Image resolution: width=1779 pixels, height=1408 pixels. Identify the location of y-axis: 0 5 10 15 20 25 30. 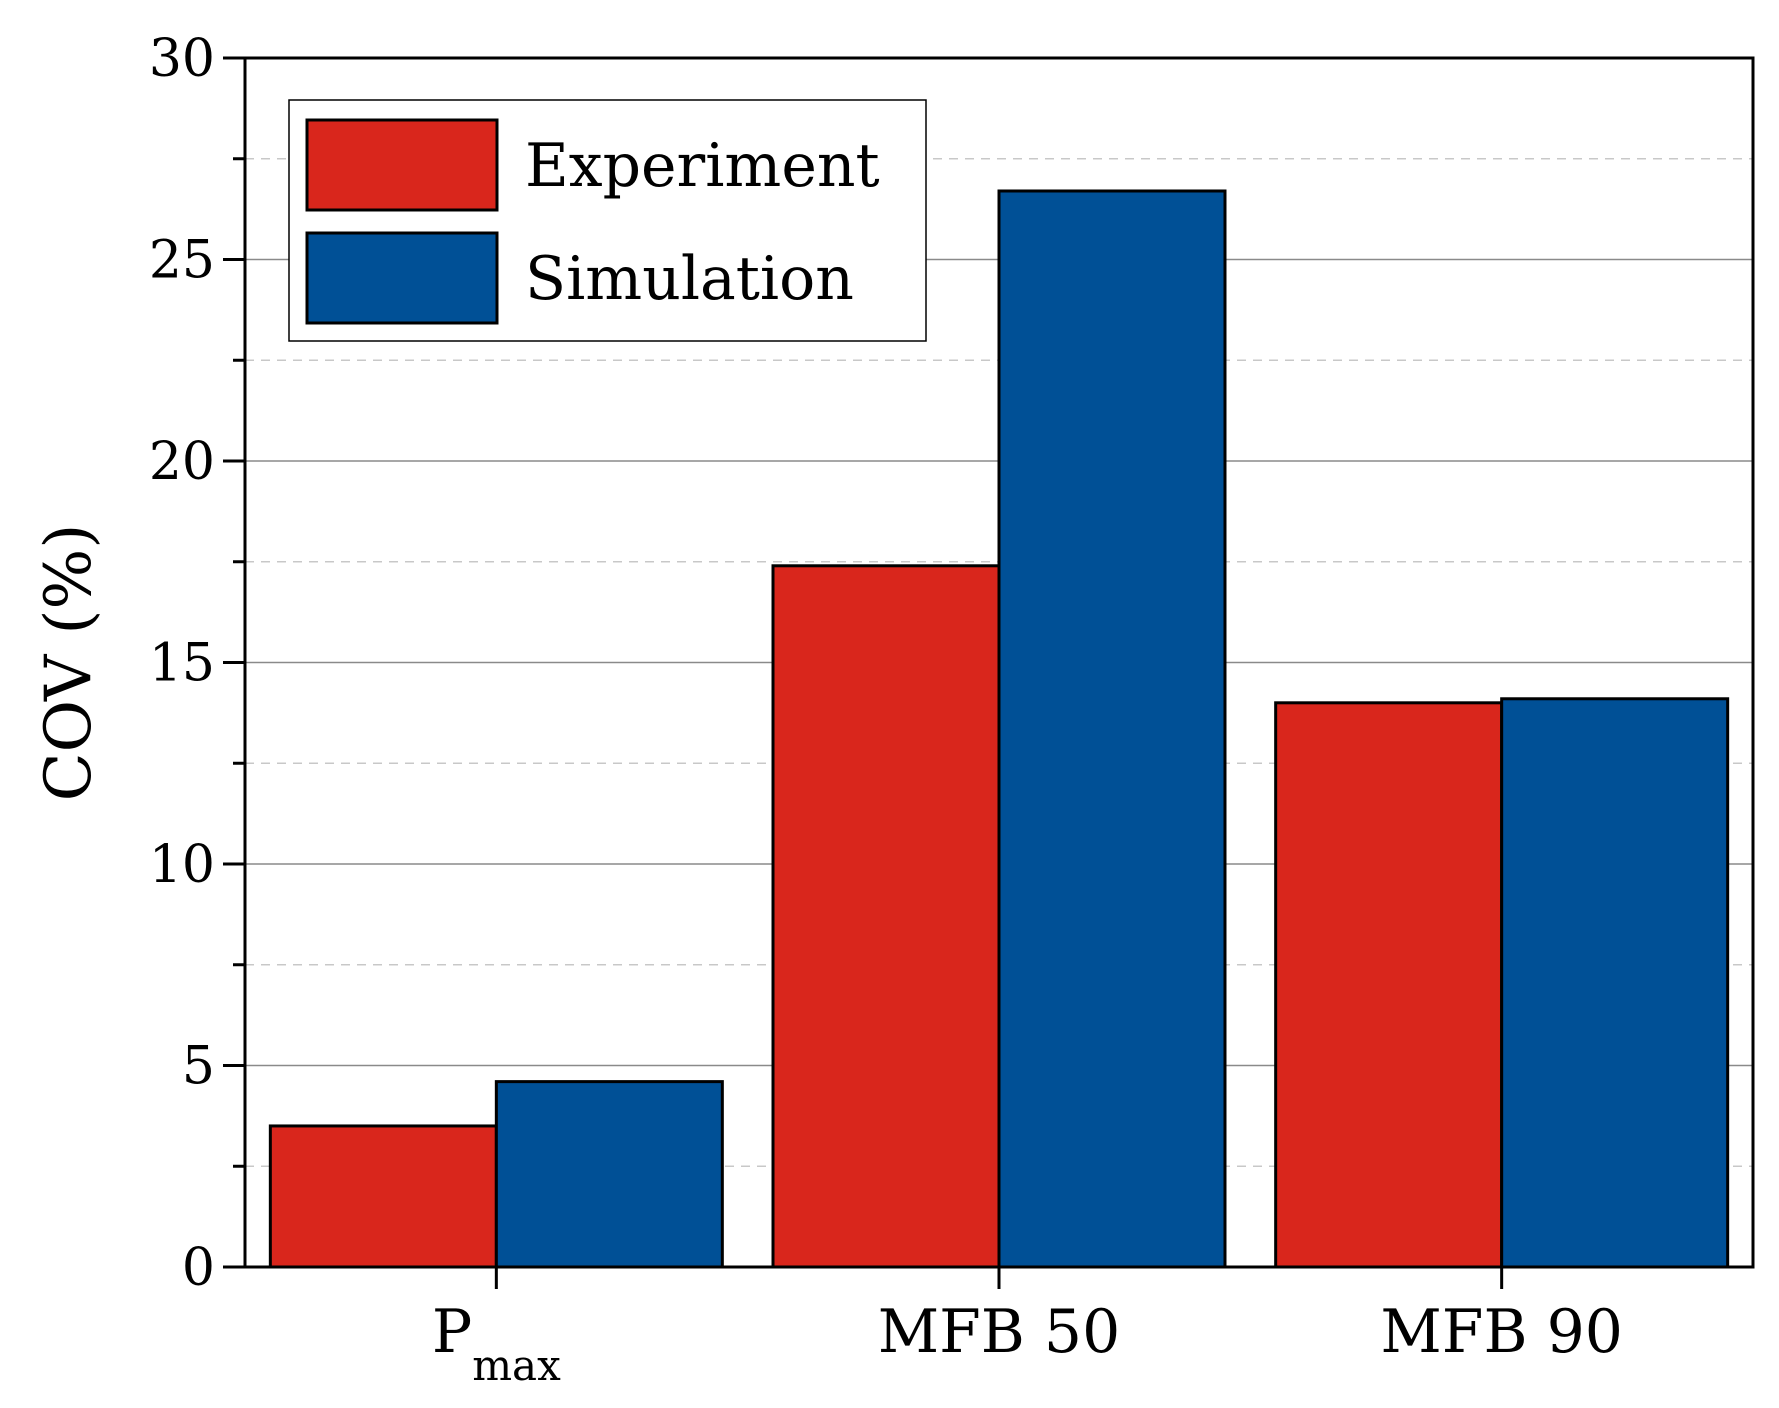
(197, 663).